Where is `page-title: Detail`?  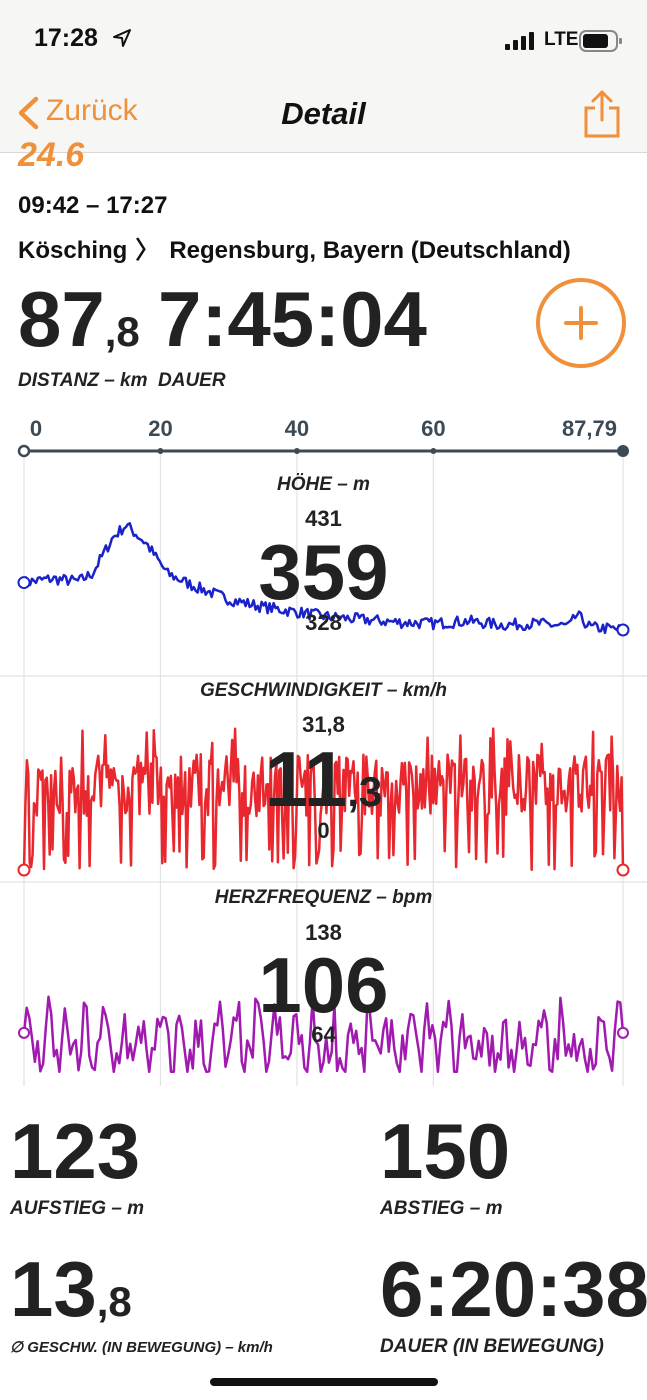
page-title: Detail is located at coordinates (323, 113).